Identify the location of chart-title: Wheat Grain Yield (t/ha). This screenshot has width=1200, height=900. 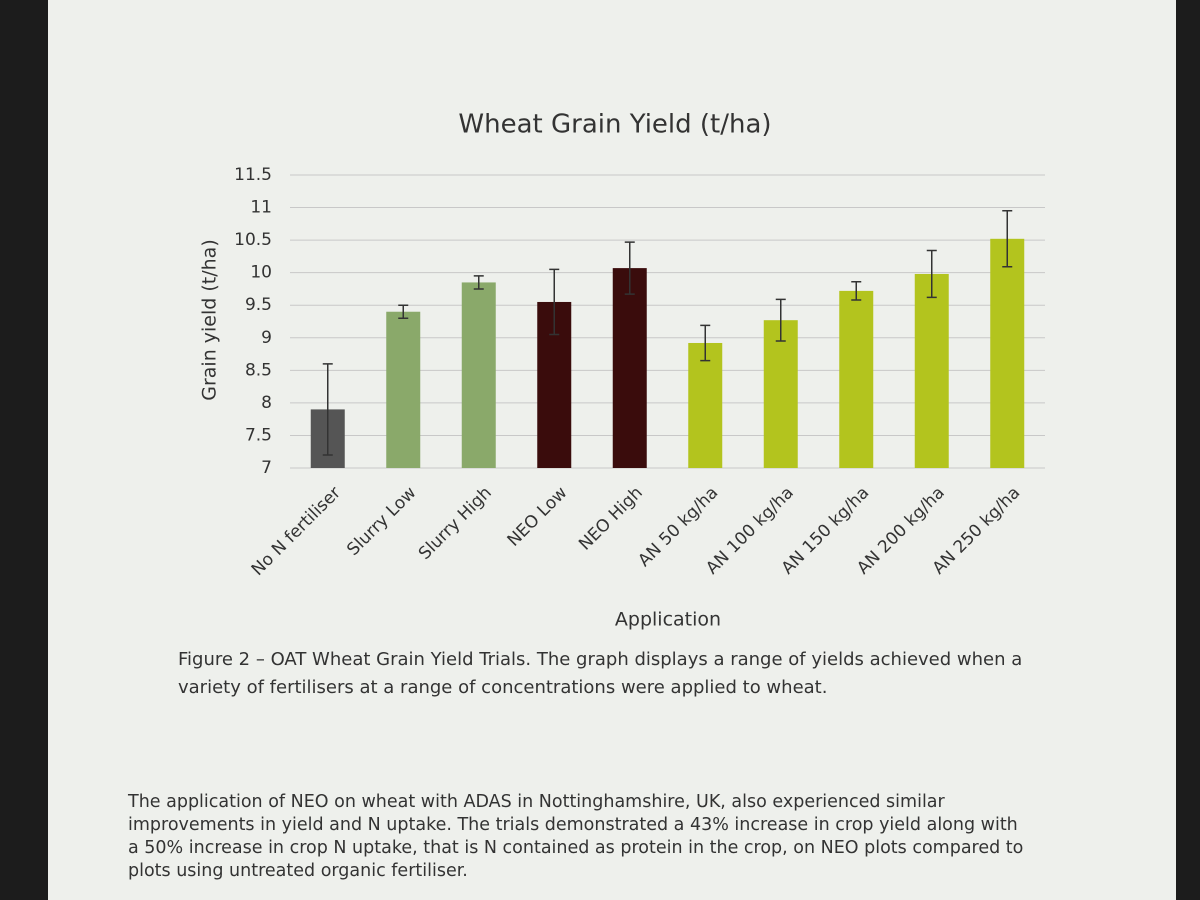
(614, 125).